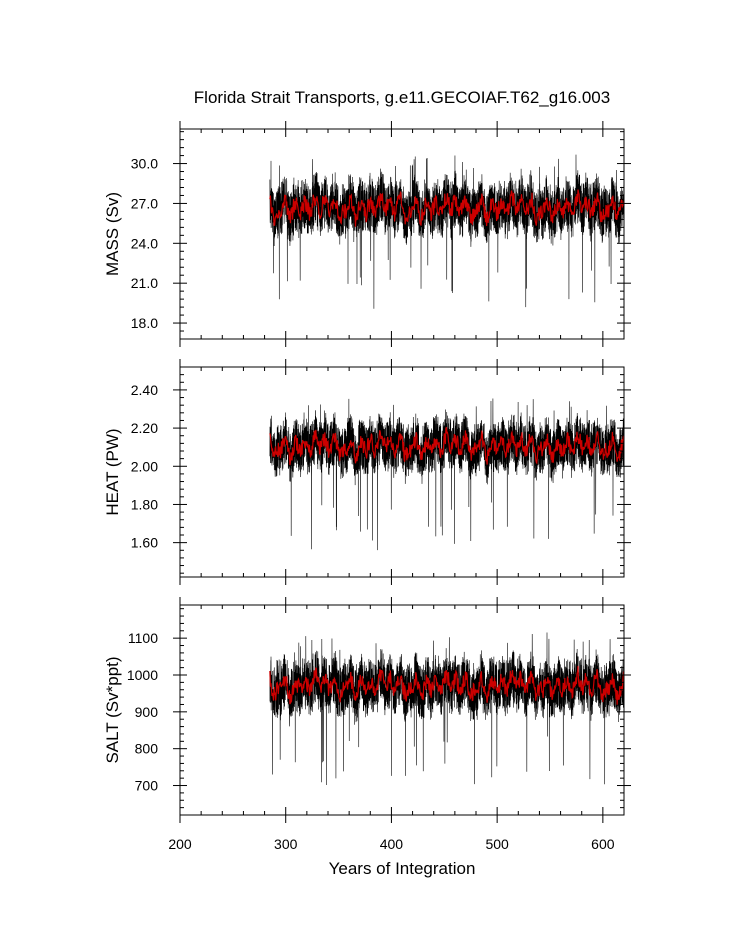 The height and width of the screenshot is (945, 733). I want to click on y-axis-label-2: HEAT (PW), so click(112, 471).